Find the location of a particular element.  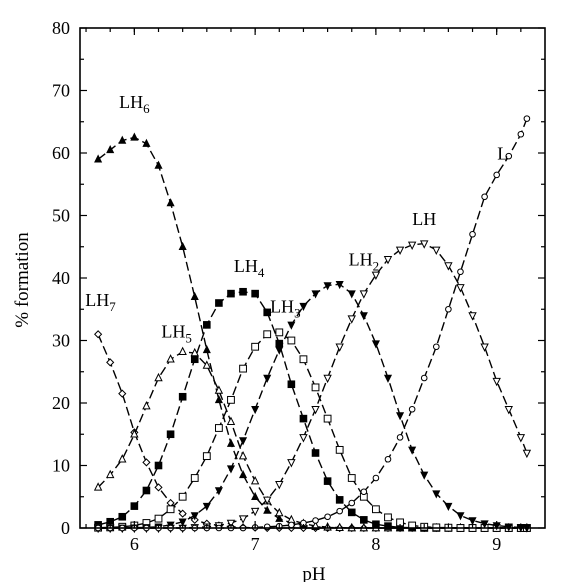

series-label: LH is located at coordinates (424, 219).